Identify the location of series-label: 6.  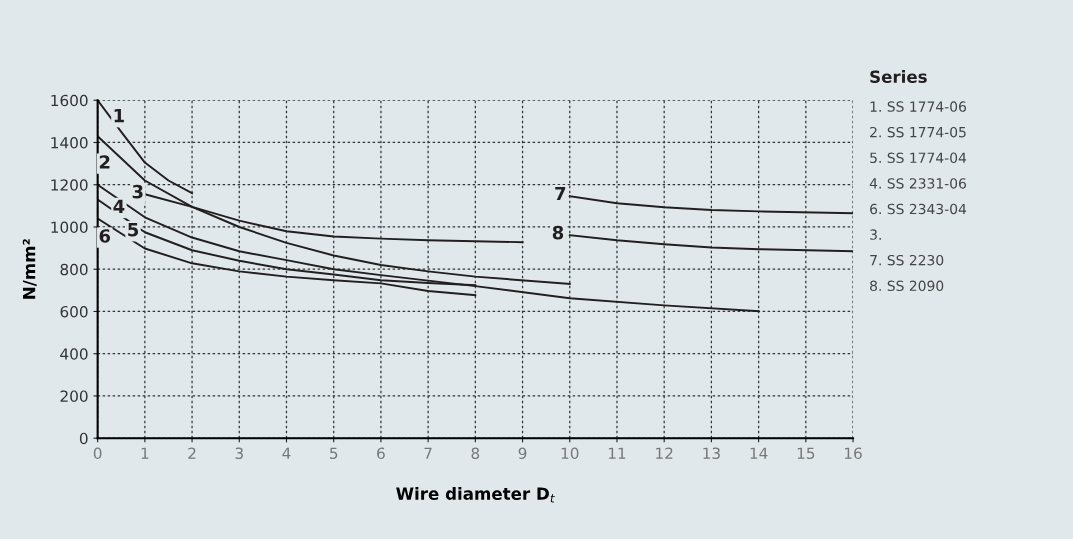
(105, 236).